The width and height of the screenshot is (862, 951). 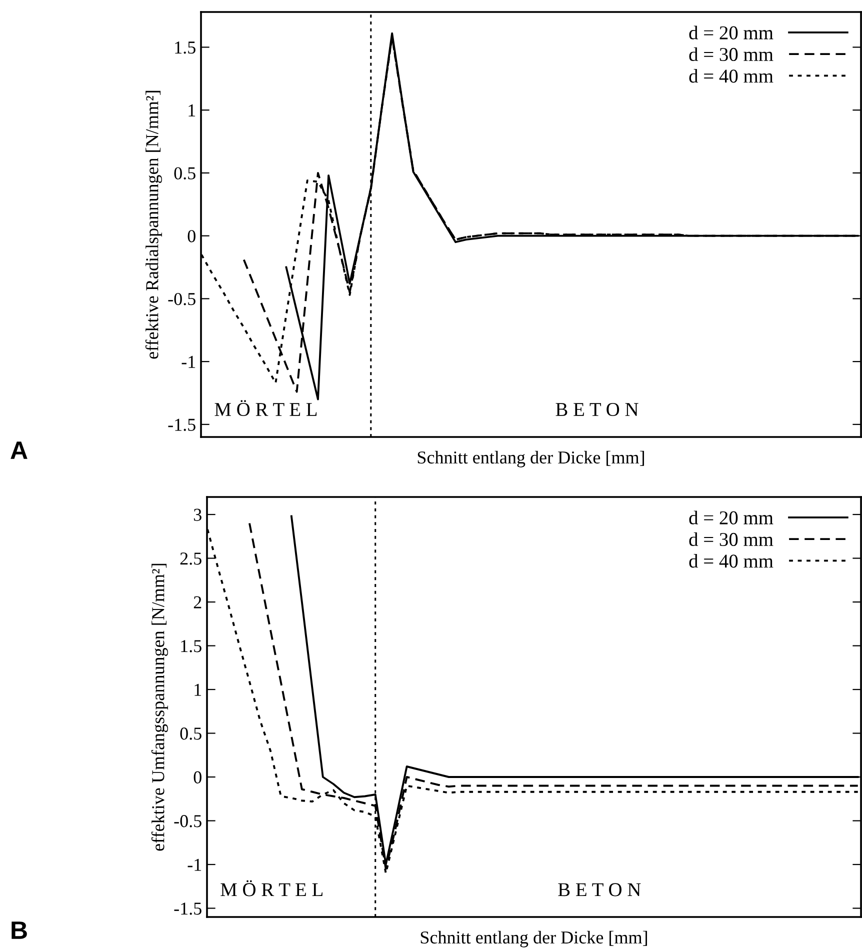 I want to click on y-tick-label: 3, so click(x=198, y=514).